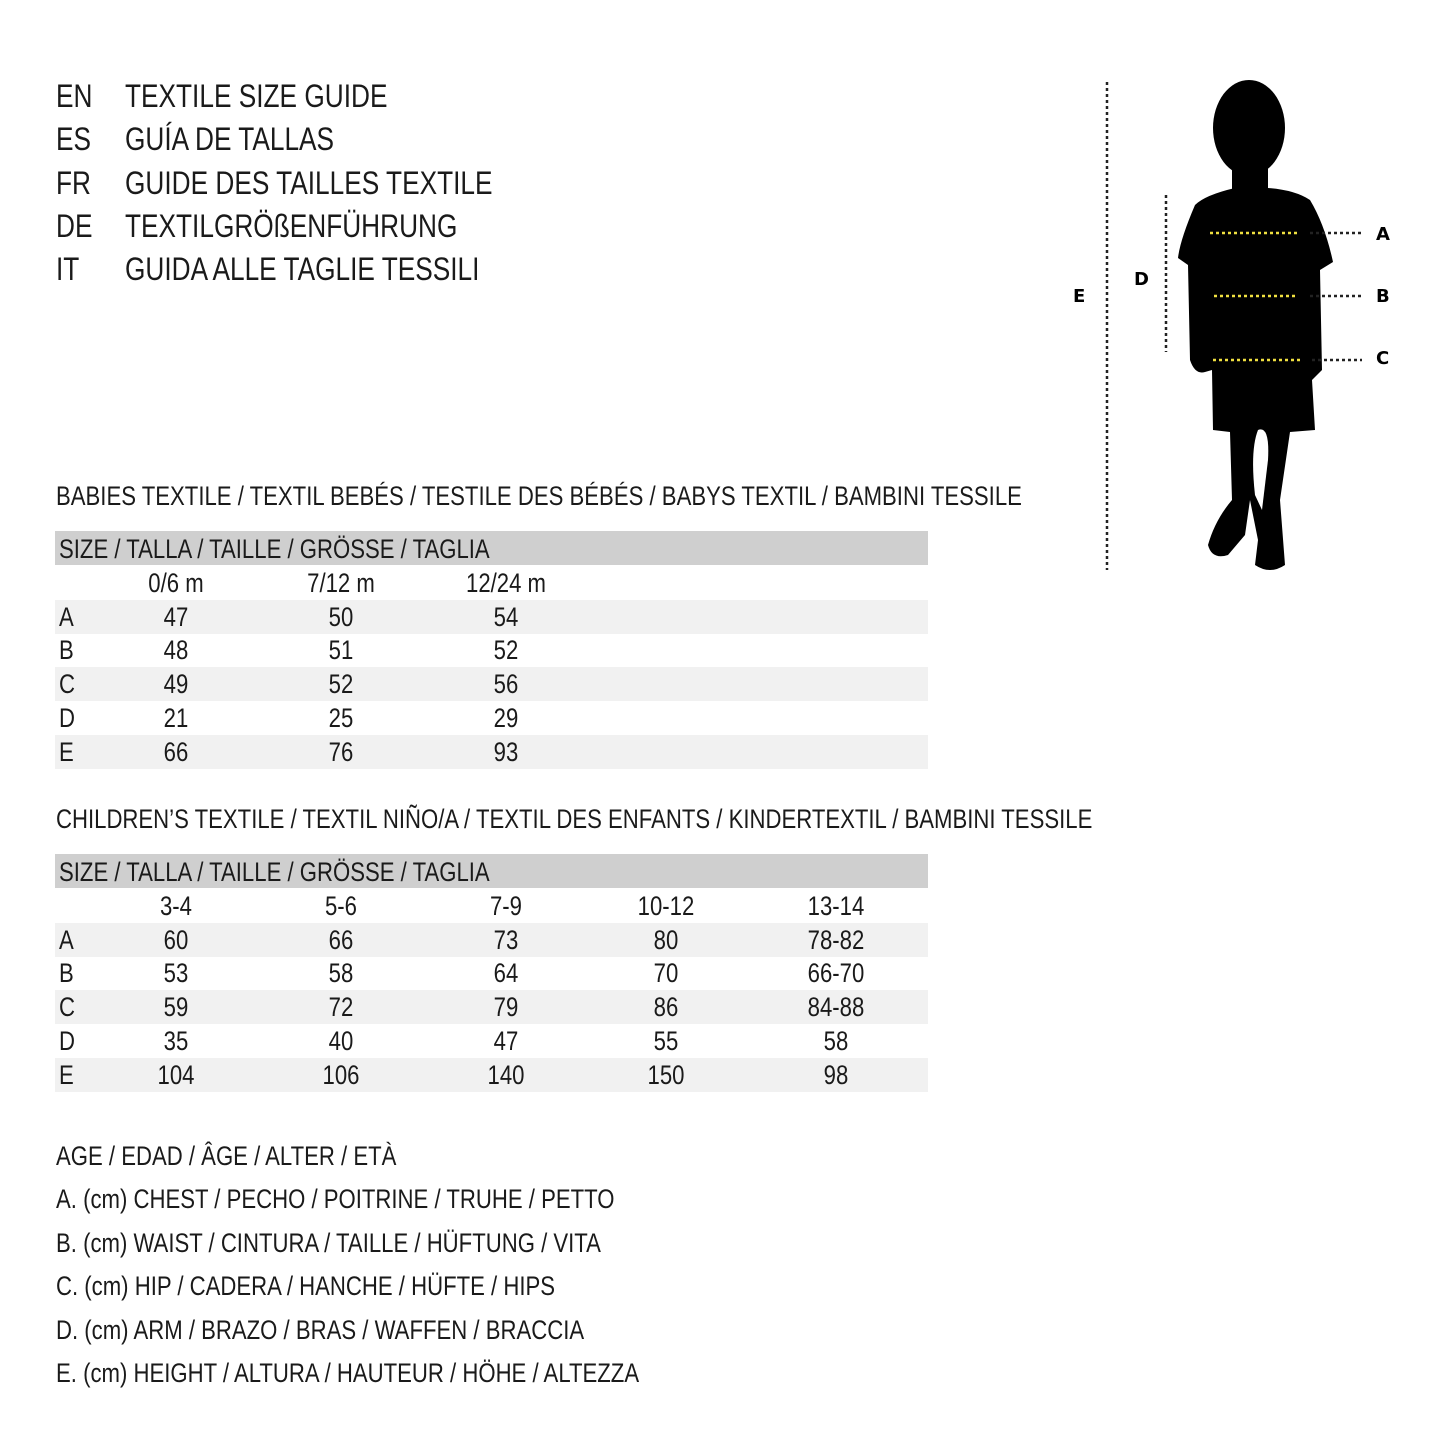 The image size is (1445, 1445). What do you see at coordinates (341, 1040) in the screenshot?
I see `table-cell: 40` at bounding box center [341, 1040].